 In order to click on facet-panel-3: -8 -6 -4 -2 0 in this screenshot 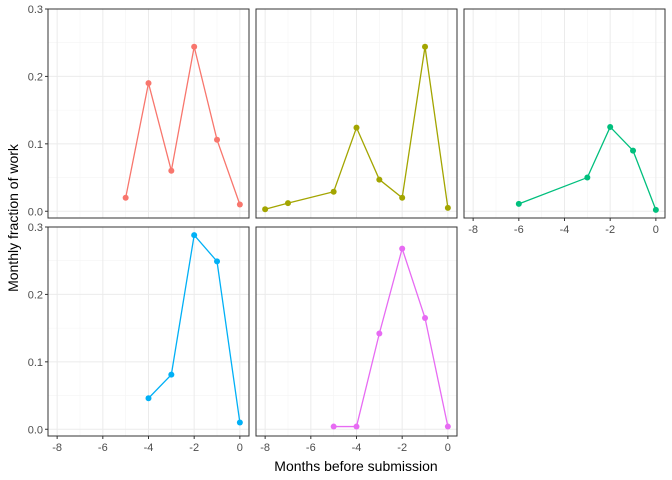, I will do `click(564, 122)`.